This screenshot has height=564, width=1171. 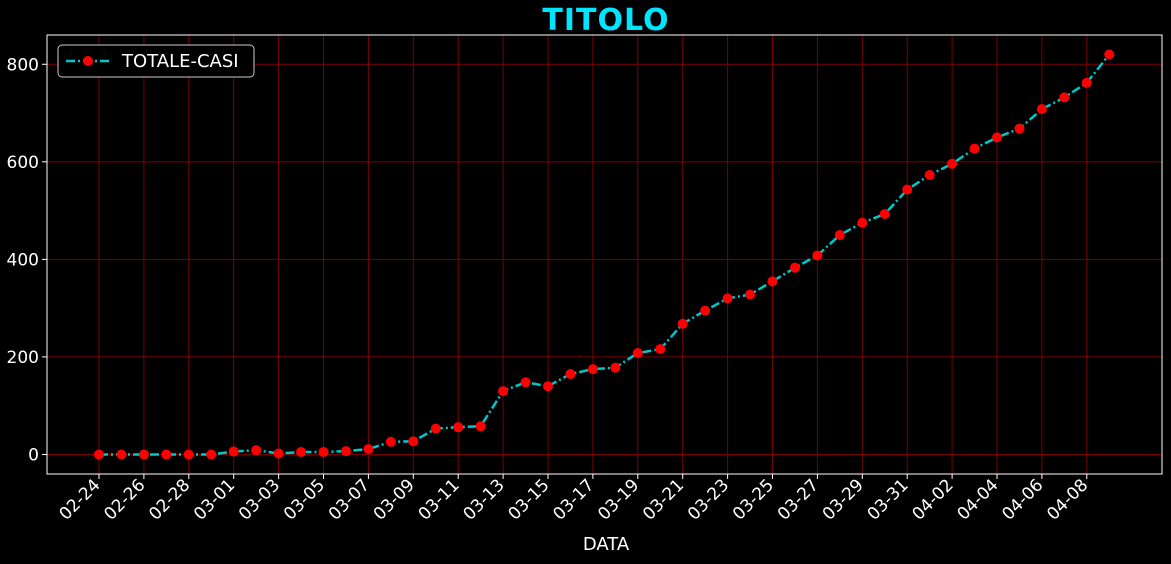 What do you see at coordinates (23, 65) in the screenshot?
I see `y-tick-label: 800` at bounding box center [23, 65].